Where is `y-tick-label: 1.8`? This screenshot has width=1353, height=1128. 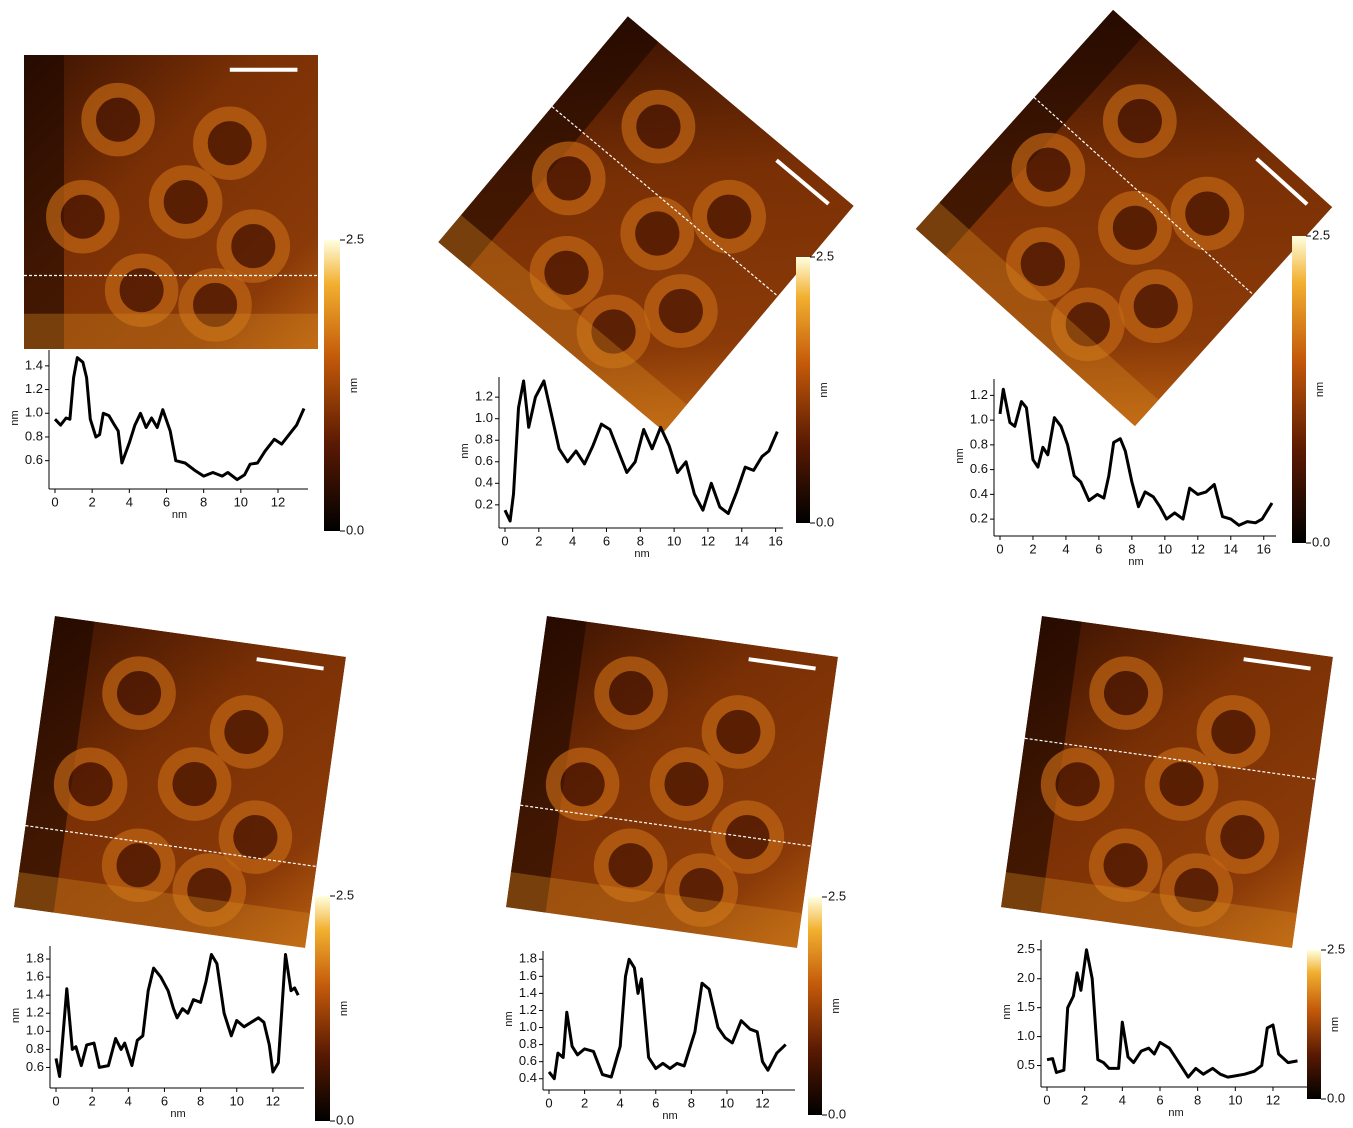
y-tick-label: 1.8 is located at coordinates (35, 957).